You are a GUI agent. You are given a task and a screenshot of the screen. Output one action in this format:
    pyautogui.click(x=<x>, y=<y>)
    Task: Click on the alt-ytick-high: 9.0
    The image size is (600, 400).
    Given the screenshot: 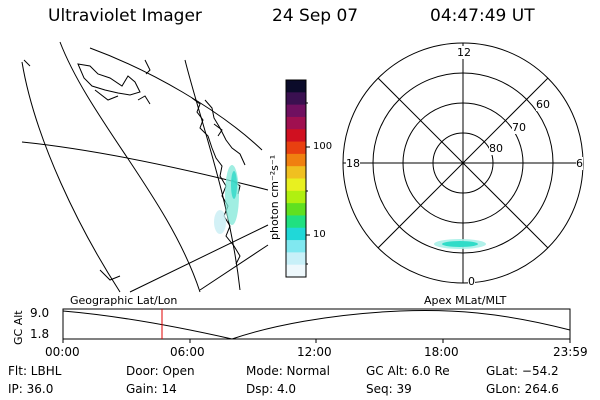 What is the action you would take?
    pyautogui.click(x=40, y=313)
    